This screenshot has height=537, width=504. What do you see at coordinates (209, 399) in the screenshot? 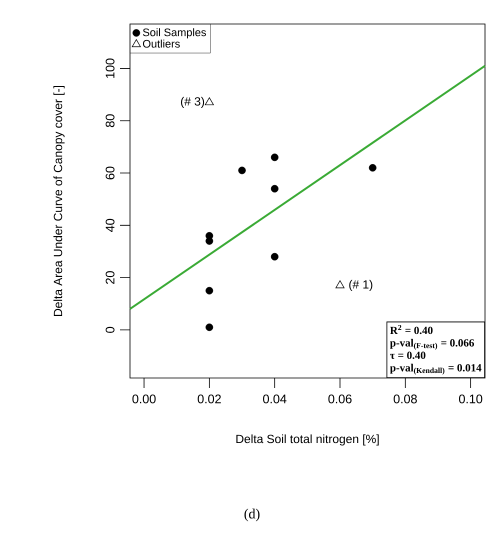
I see `x-tick-label: 0.02` at bounding box center [209, 399].